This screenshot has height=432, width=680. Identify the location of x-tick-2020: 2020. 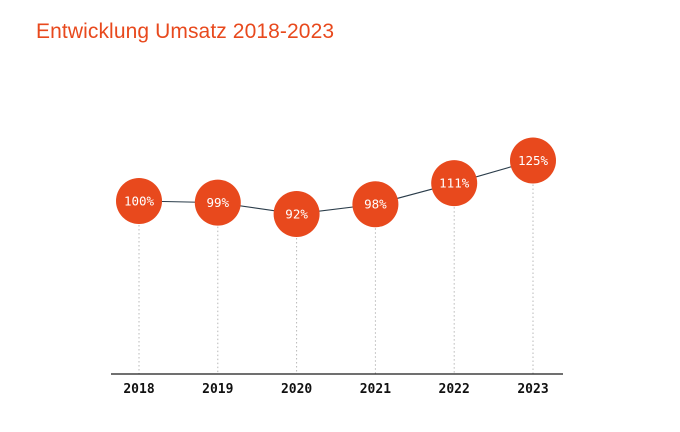
(296, 389).